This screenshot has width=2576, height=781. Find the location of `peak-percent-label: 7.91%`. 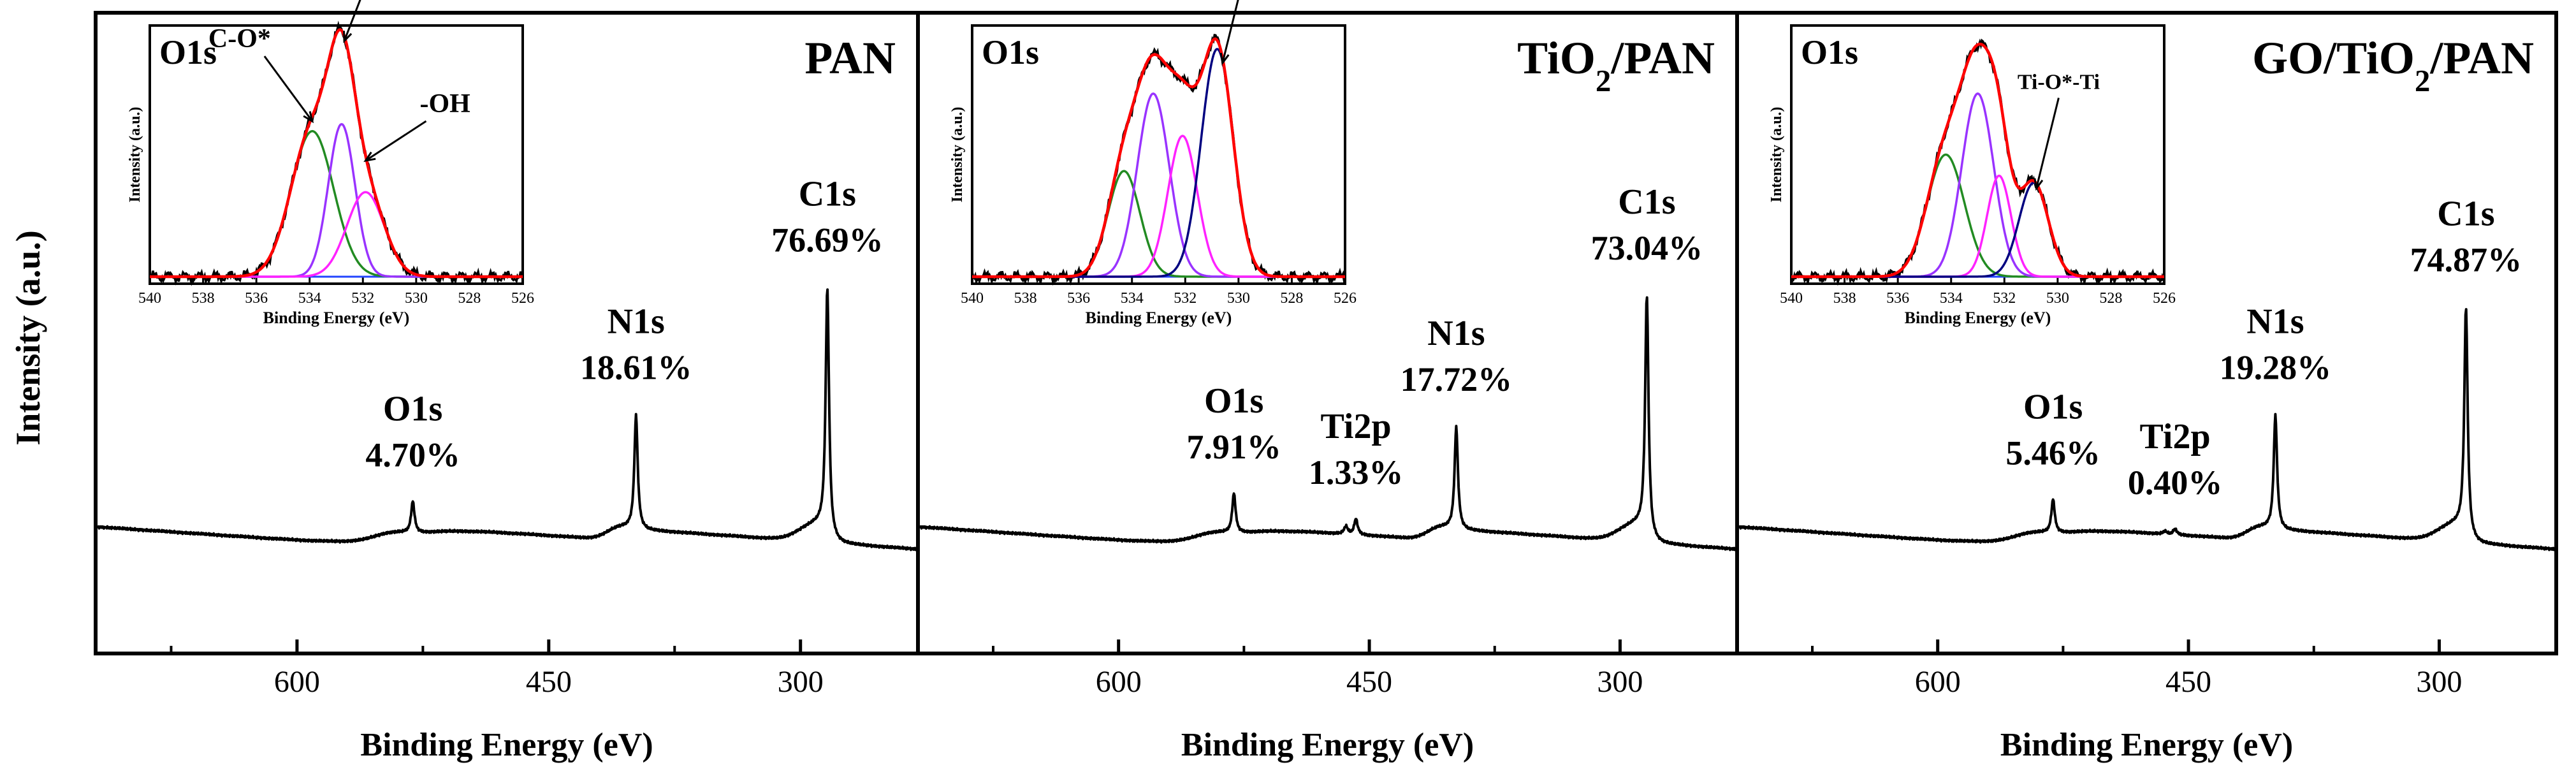

peak-percent-label: 7.91% is located at coordinates (1233, 447).